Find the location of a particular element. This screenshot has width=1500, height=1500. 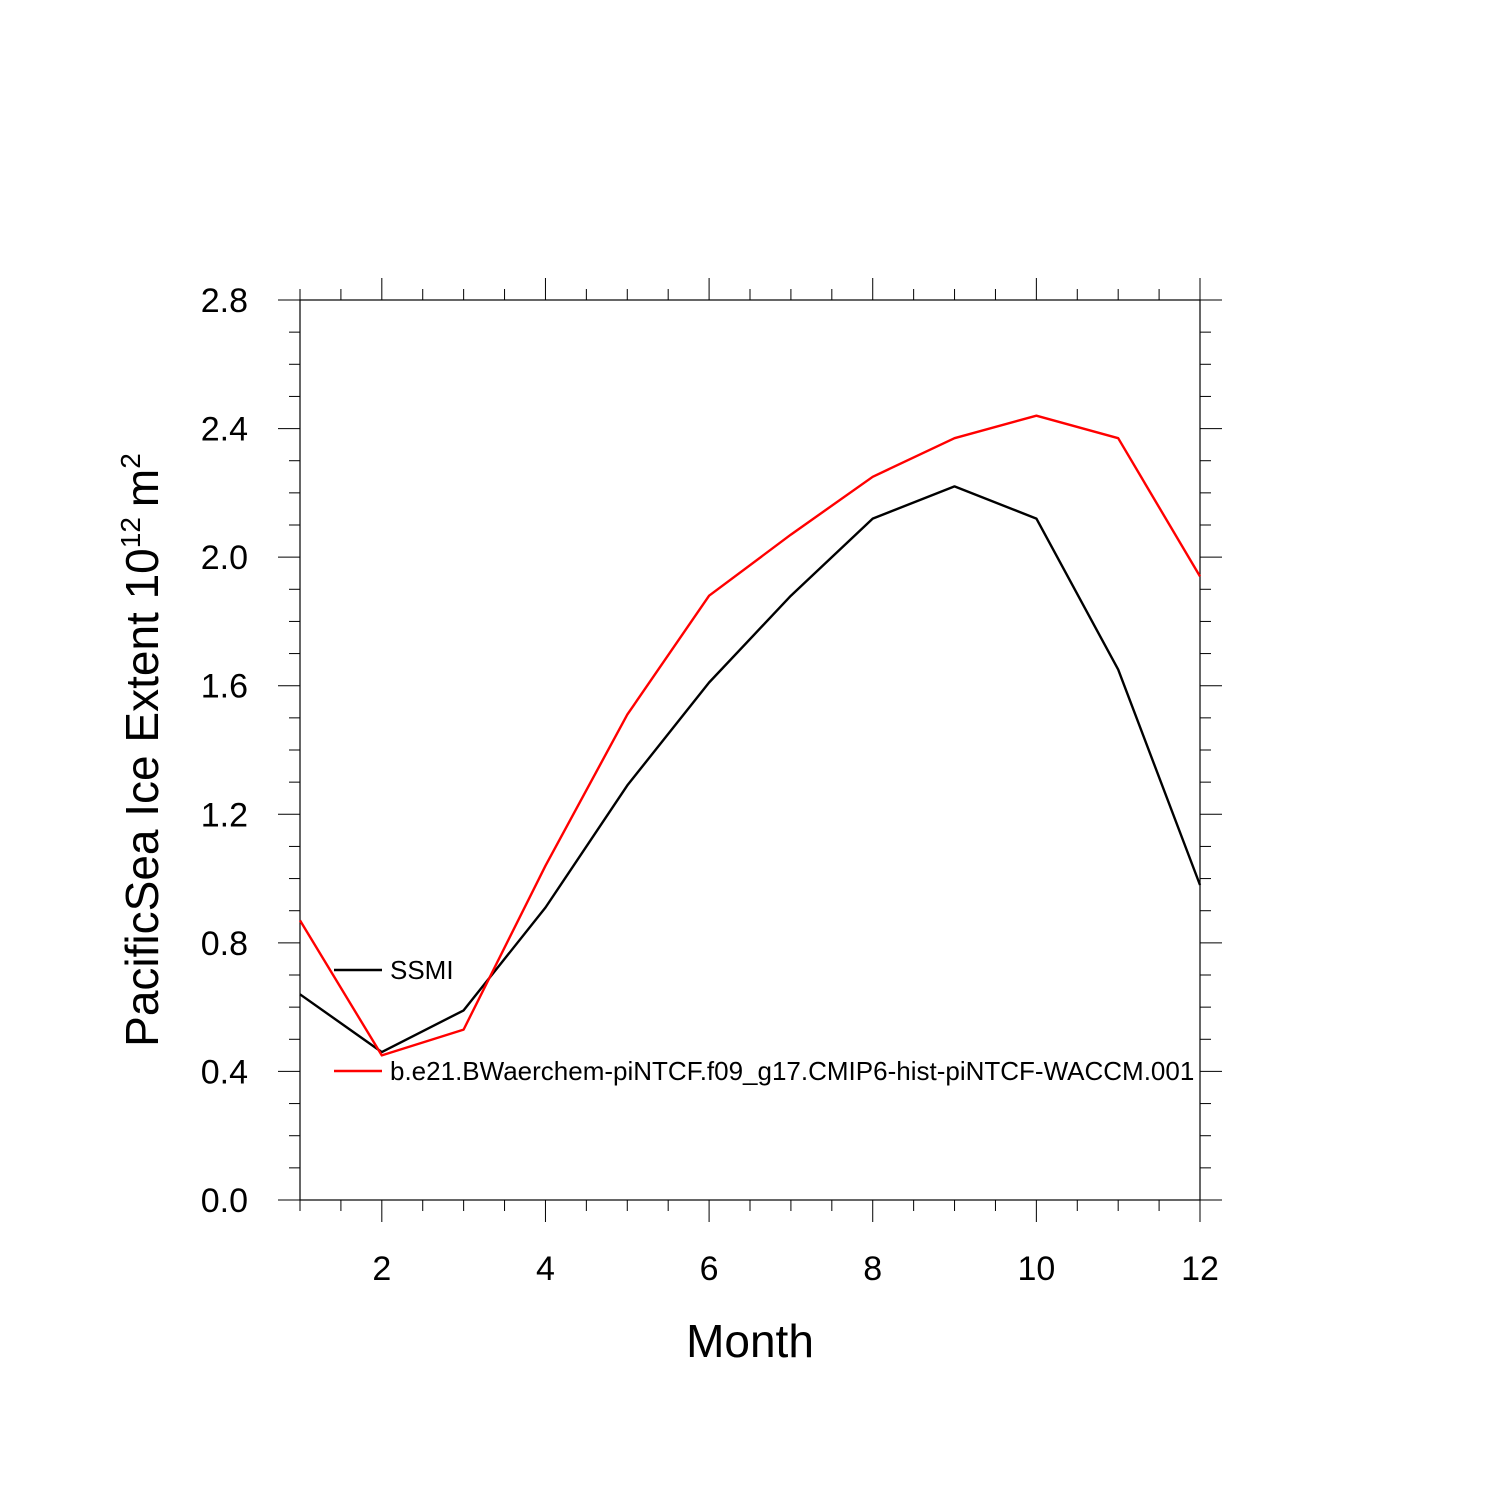

x-tick-label: 10 is located at coordinates (1036, 1269).